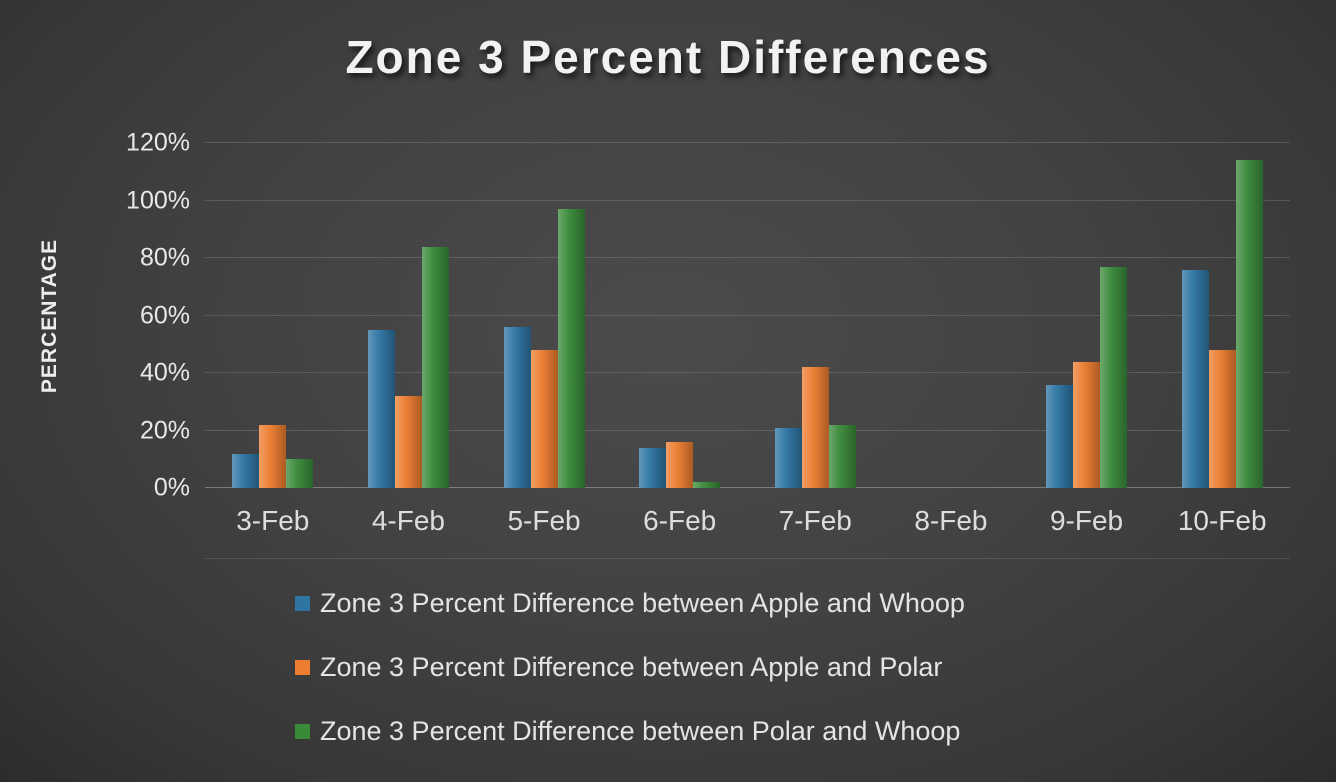  Describe the element at coordinates (1086, 520) in the screenshot. I see `x-axis-label: 9-Feb` at that location.